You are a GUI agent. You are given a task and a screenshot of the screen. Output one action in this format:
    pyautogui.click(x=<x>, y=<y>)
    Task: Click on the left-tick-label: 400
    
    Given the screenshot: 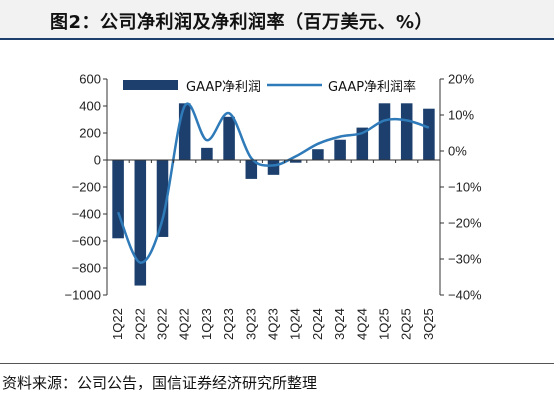 What is the action you would take?
    pyautogui.click(x=90, y=106)
    